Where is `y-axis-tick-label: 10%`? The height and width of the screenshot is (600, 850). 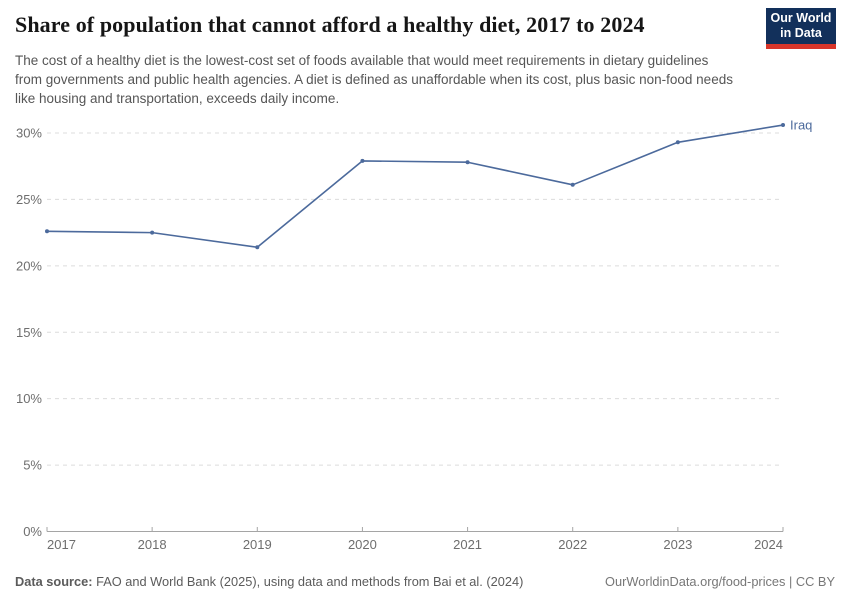 y-axis-tick-label: 10% is located at coordinates (29, 398).